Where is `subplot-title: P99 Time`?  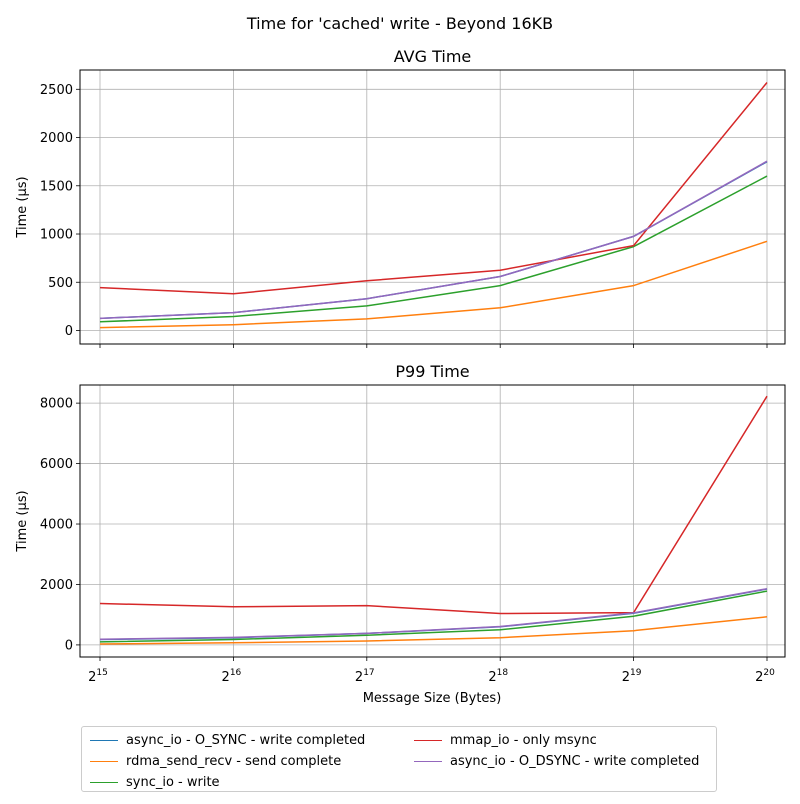
subplot-title: P99 Time is located at coordinates (432, 371).